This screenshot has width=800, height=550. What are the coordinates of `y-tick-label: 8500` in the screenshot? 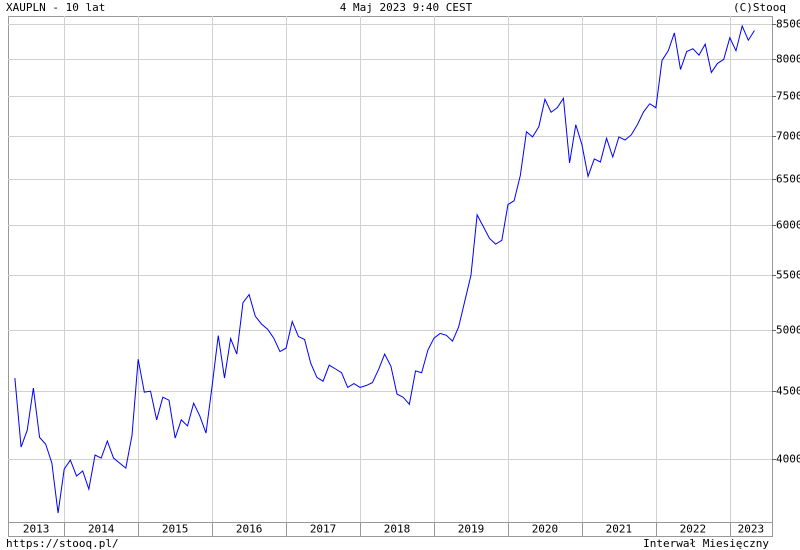 It's located at (788, 24).